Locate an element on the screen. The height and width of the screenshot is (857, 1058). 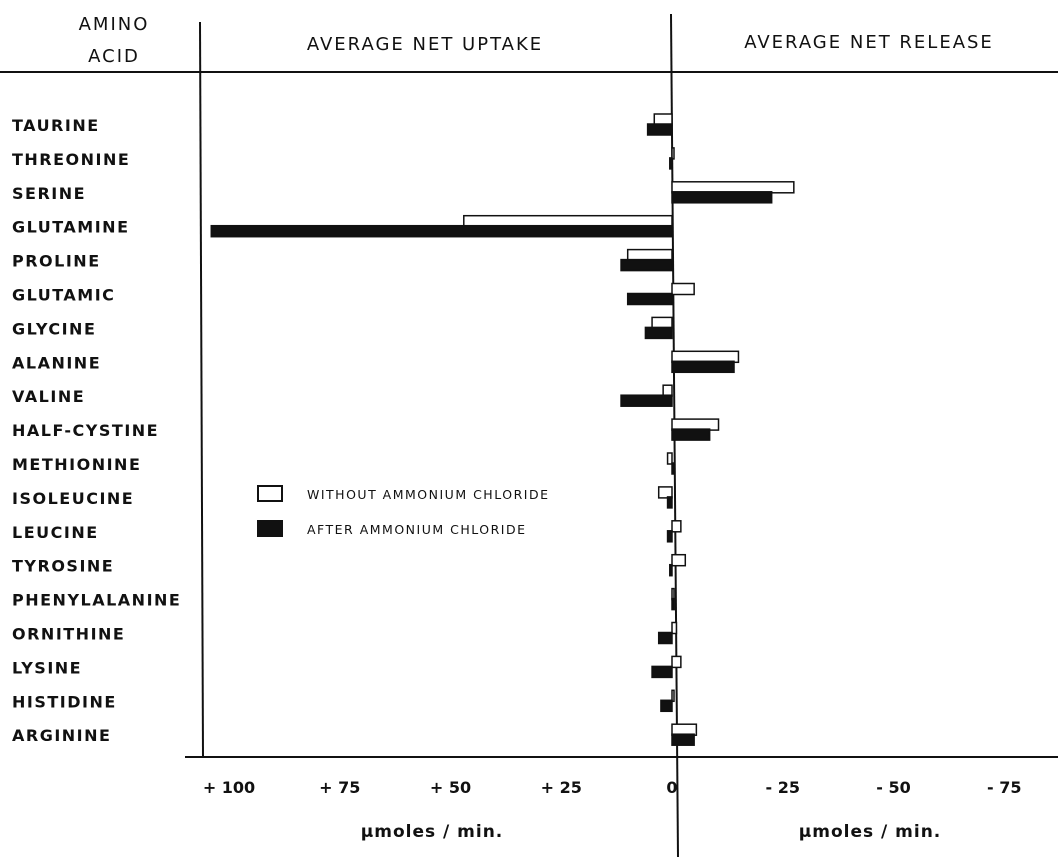
legend-label-after: AFTER AMMONIUM CHLORIDE is located at coordinates (417, 529).